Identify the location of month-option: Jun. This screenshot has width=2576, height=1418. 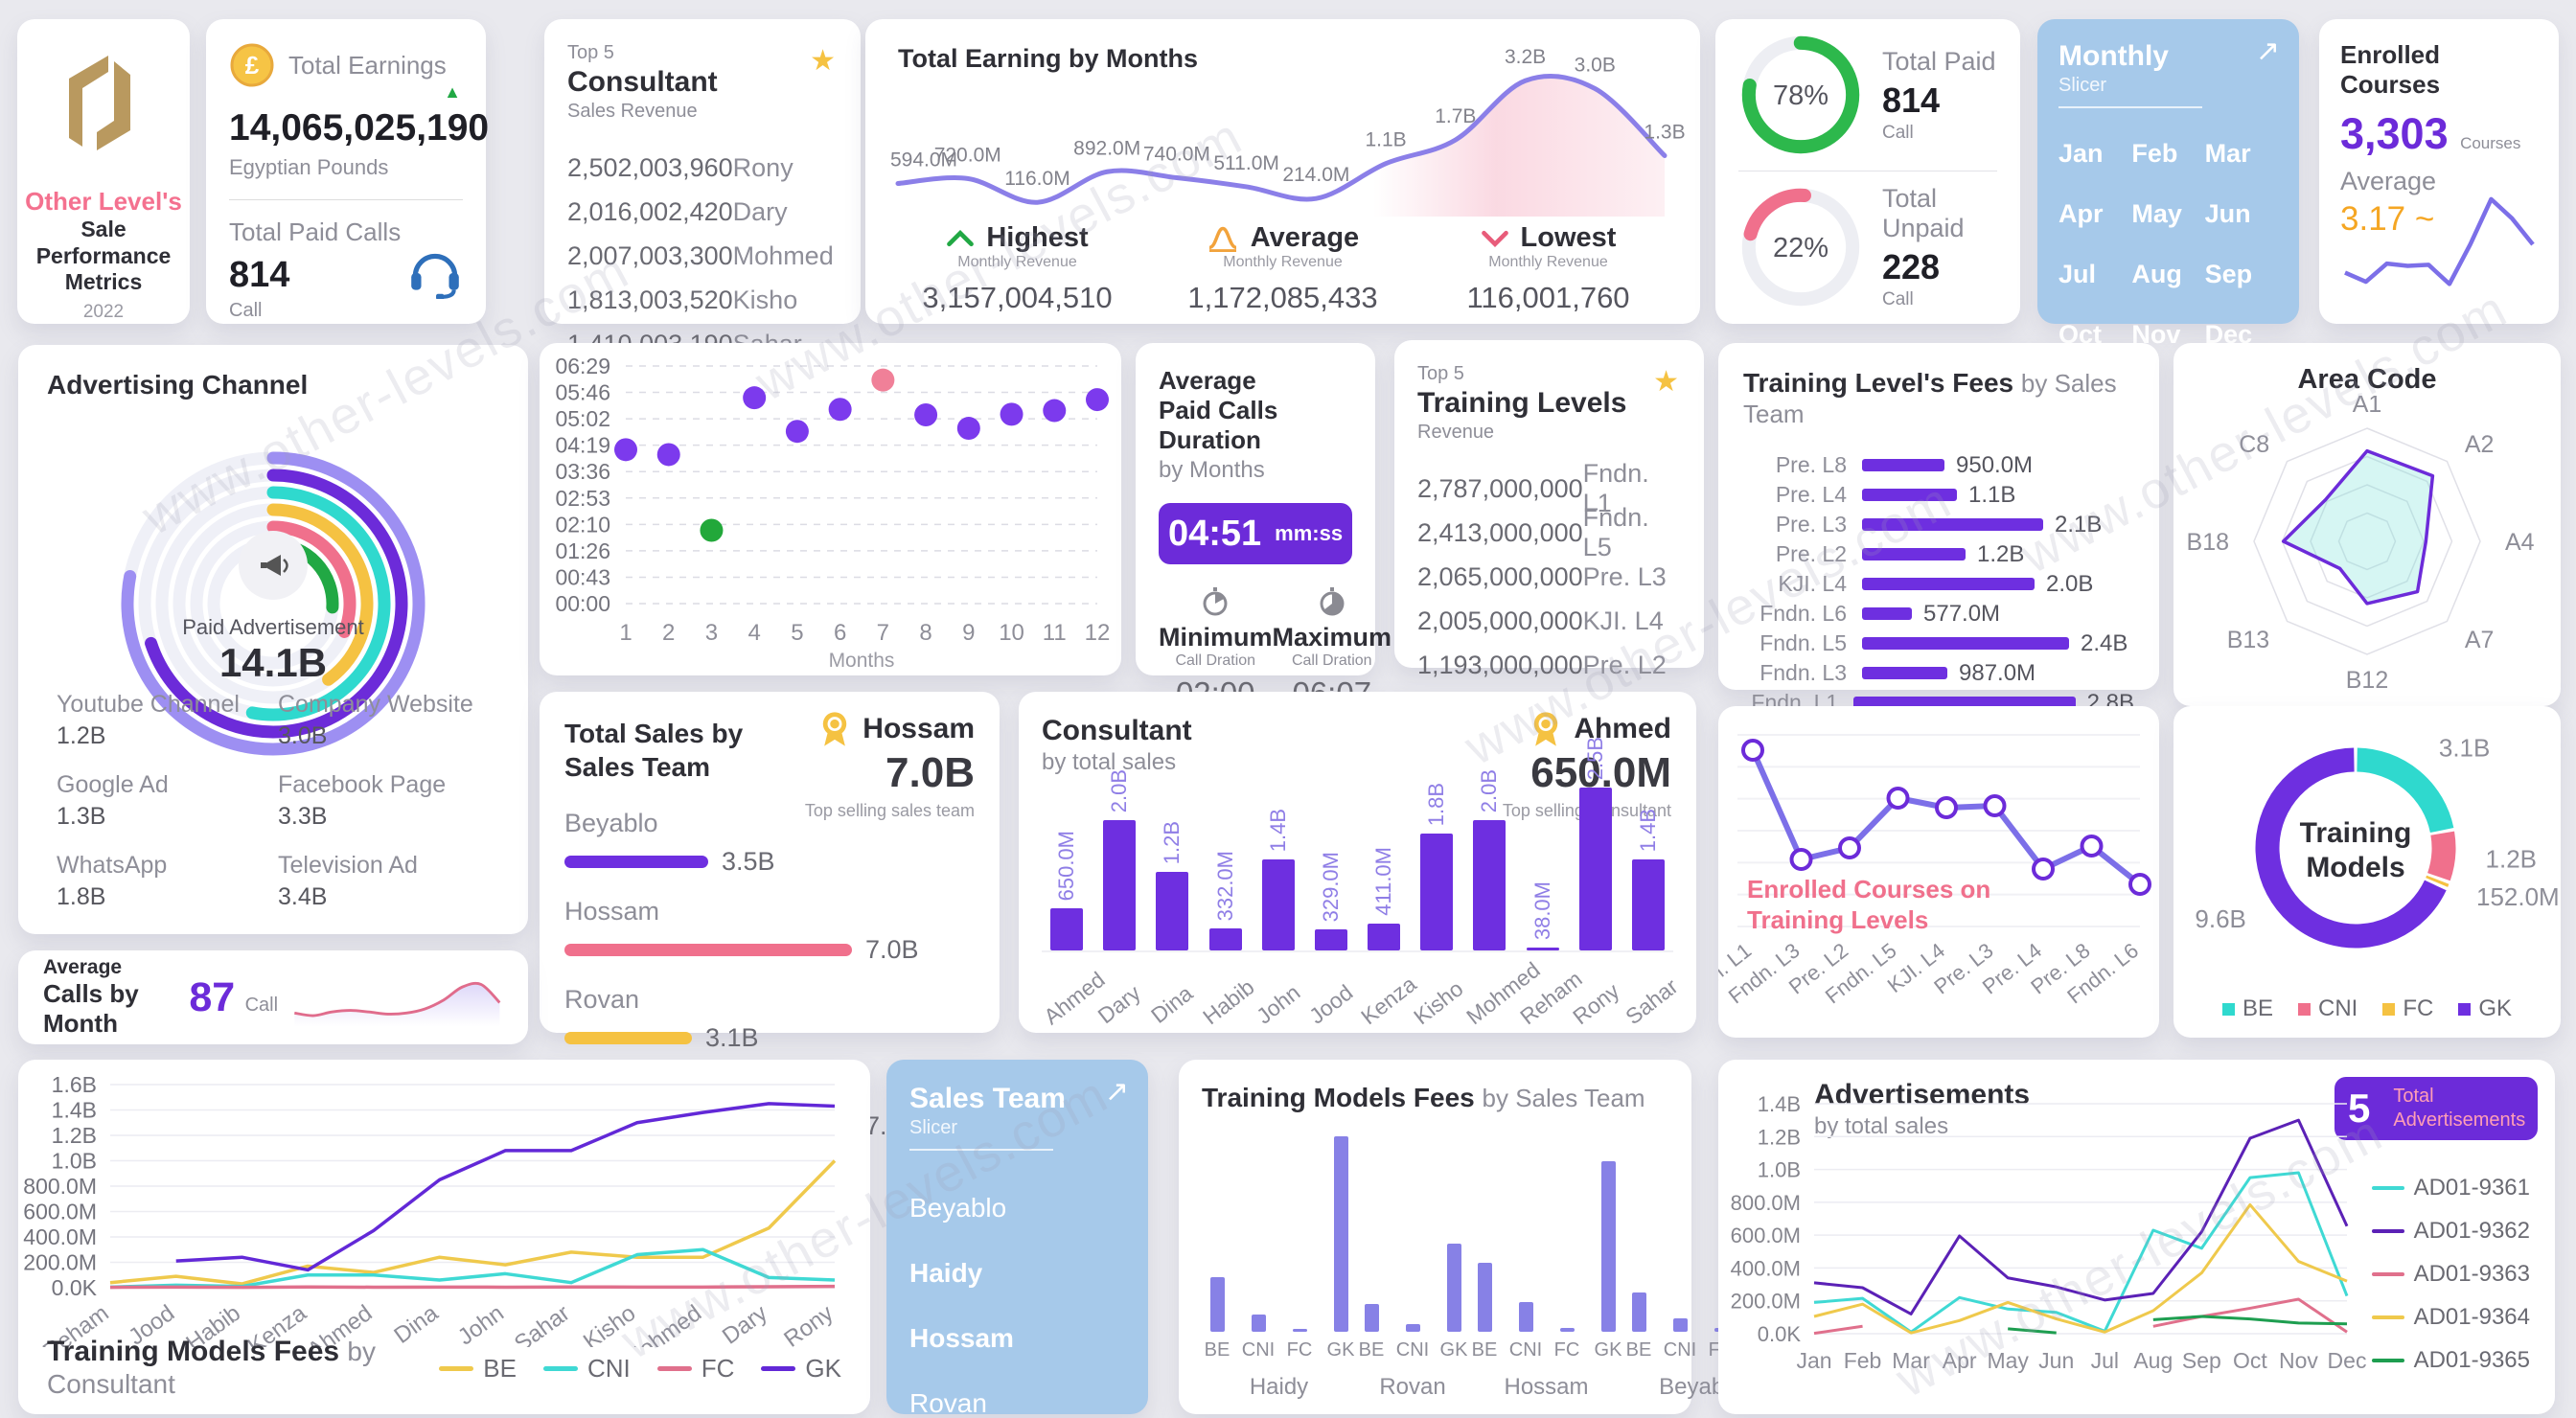
(2227, 213).